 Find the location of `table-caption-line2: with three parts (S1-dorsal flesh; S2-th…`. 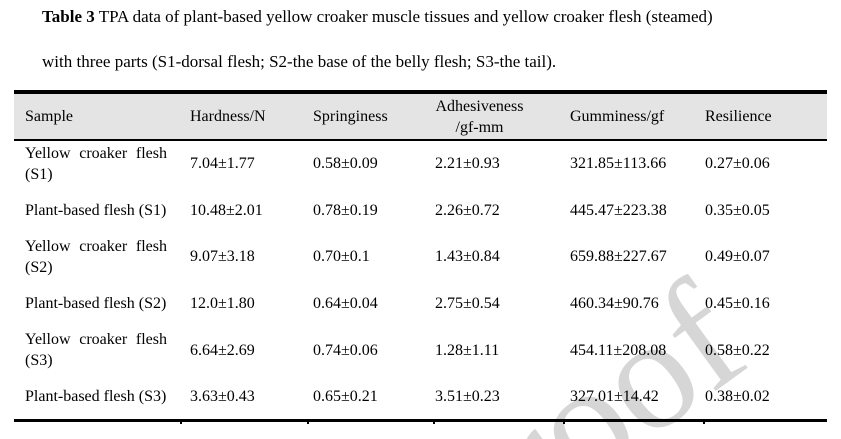

table-caption-line2: with three parts (S1-dorsal flesh; S2-th… is located at coordinates (299, 61).